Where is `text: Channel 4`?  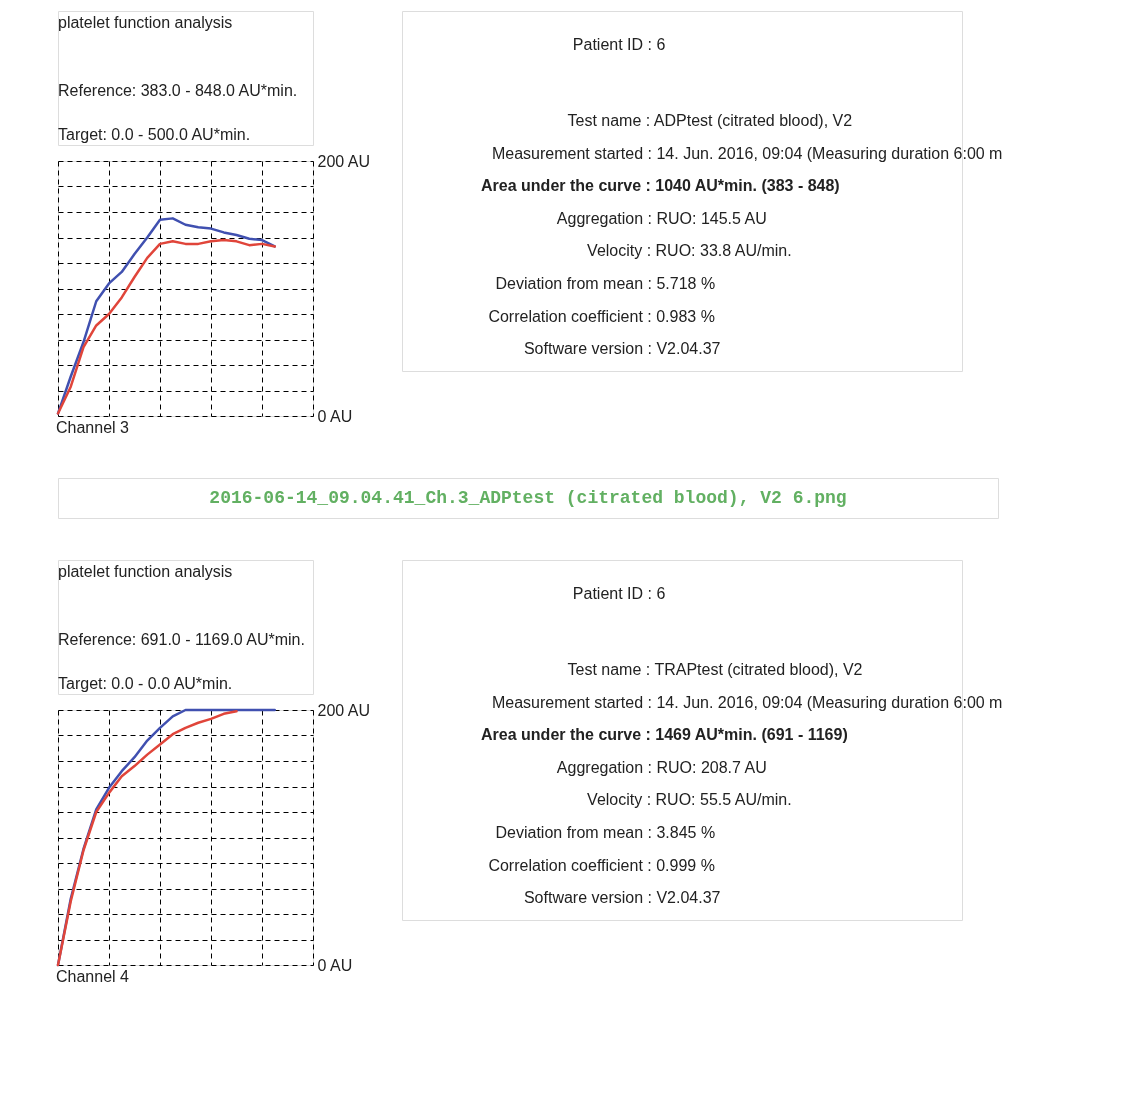
text: Channel 4 is located at coordinates (93, 976).